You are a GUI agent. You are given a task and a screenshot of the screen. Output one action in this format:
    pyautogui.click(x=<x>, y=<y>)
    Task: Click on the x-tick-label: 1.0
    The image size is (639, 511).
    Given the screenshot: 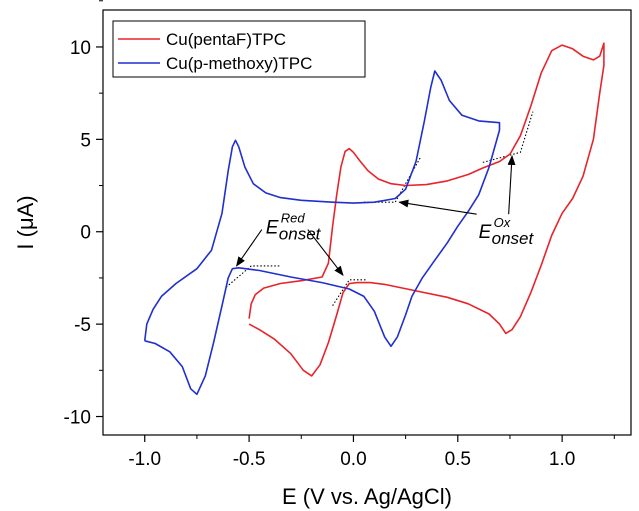 What is the action you would take?
    pyautogui.click(x=562, y=459)
    